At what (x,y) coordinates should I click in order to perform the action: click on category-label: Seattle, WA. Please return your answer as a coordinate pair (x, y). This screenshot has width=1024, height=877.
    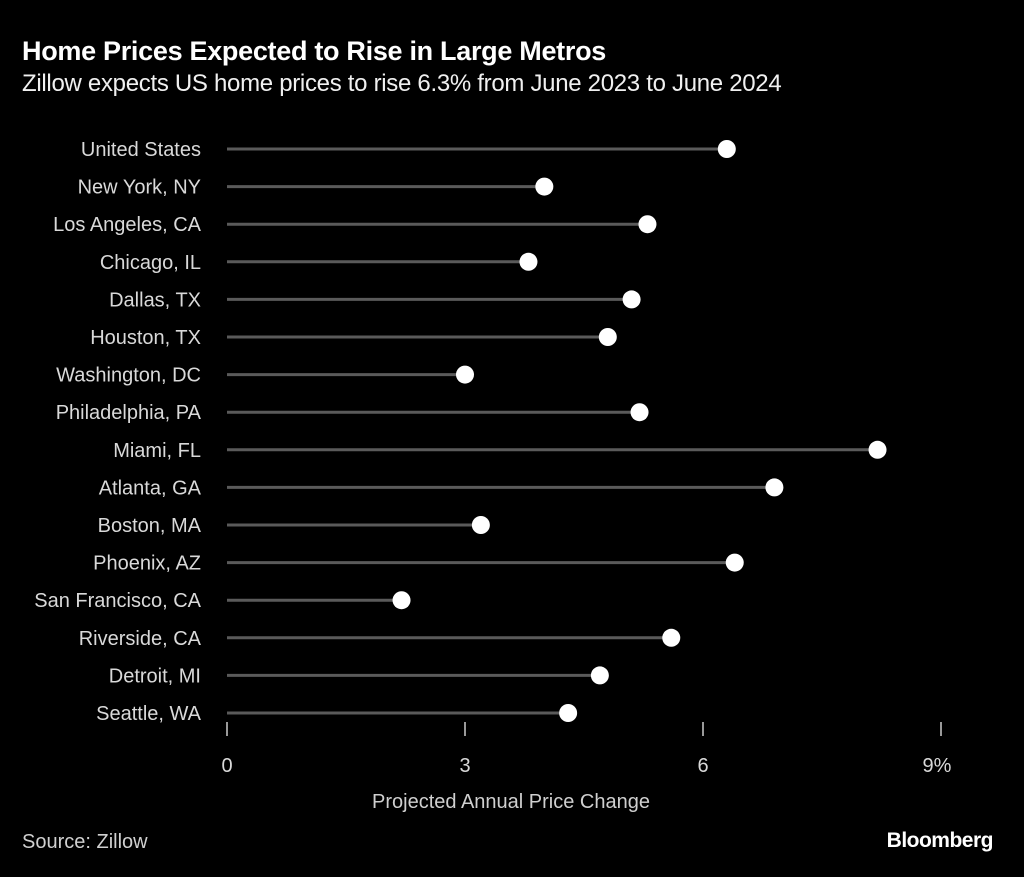
    Looking at the image, I should click on (149, 714).